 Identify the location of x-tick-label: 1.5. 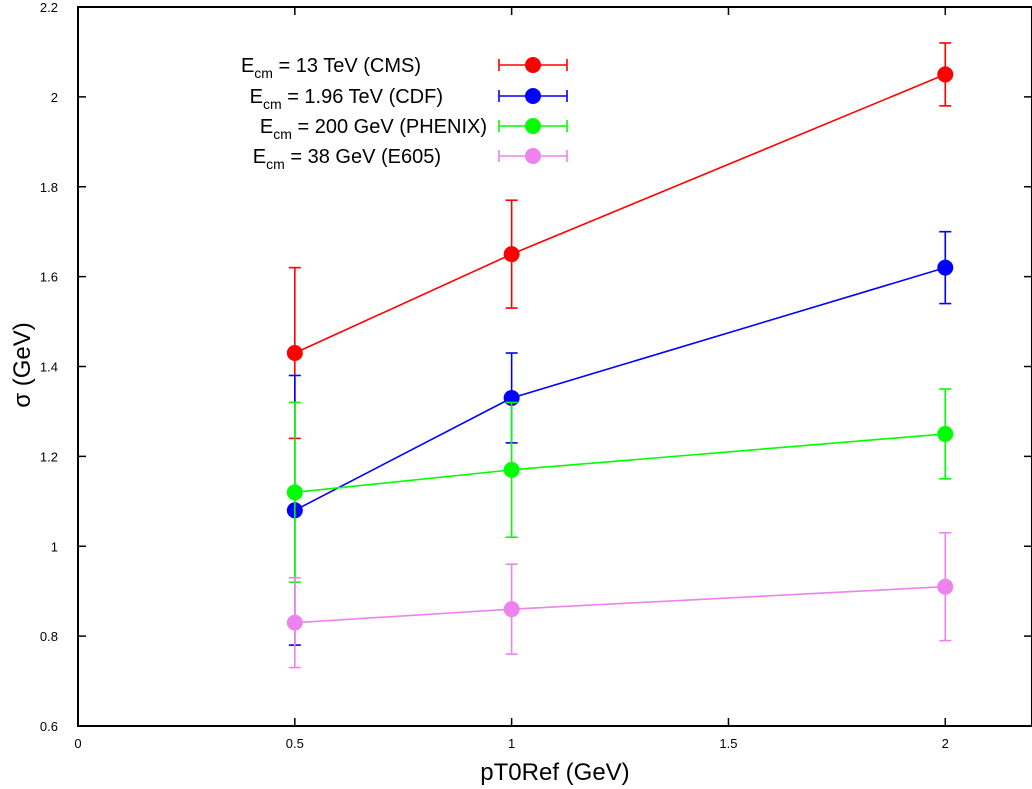
(728, 743).